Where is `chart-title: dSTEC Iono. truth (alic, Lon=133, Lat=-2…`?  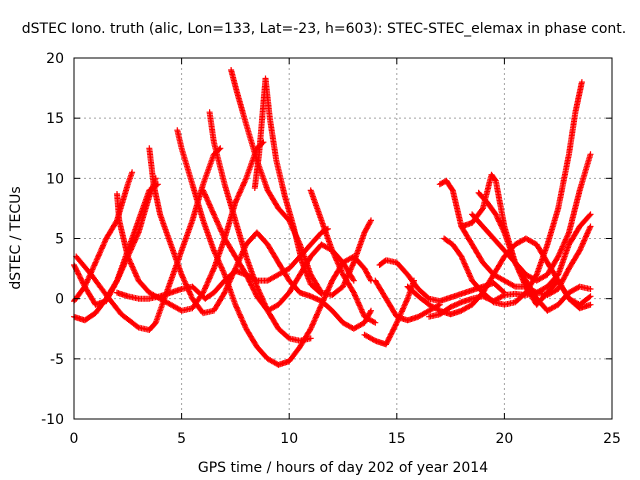
chart-title: dSTEC Iono. truth (alic, Lon=133, Lat=-2… is located at coordinates (324, 29).